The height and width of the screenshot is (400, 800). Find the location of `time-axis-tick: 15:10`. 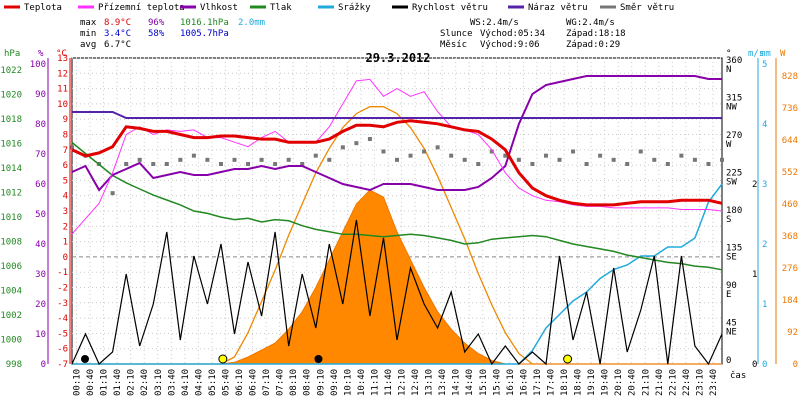

time-axis-tick: 15:10 is located at coordinates (484, 382).